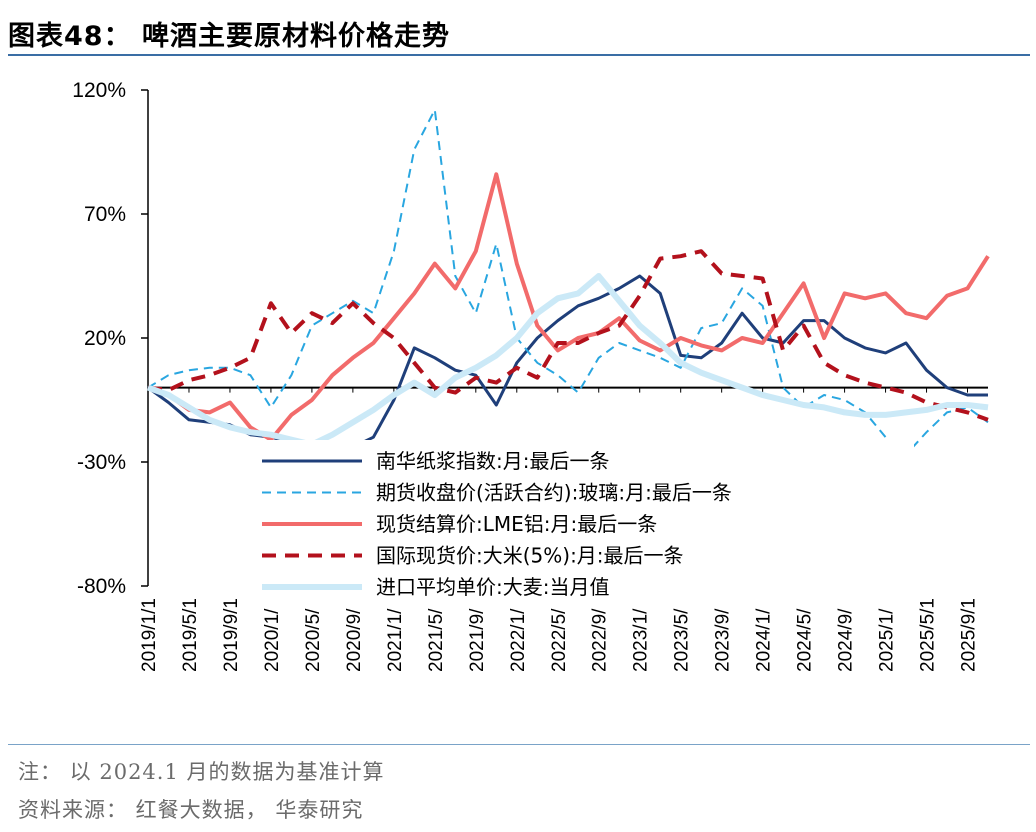  Describe the element at coordinates (641, 635) in the screenshot. I see `x-tick-label: 2023/1/1` at that location.